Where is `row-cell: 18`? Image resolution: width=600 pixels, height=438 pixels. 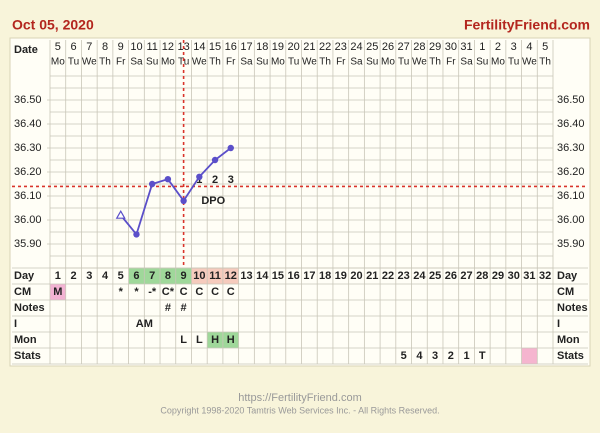
row-cell: 18 is located at coordinates (325, 276).